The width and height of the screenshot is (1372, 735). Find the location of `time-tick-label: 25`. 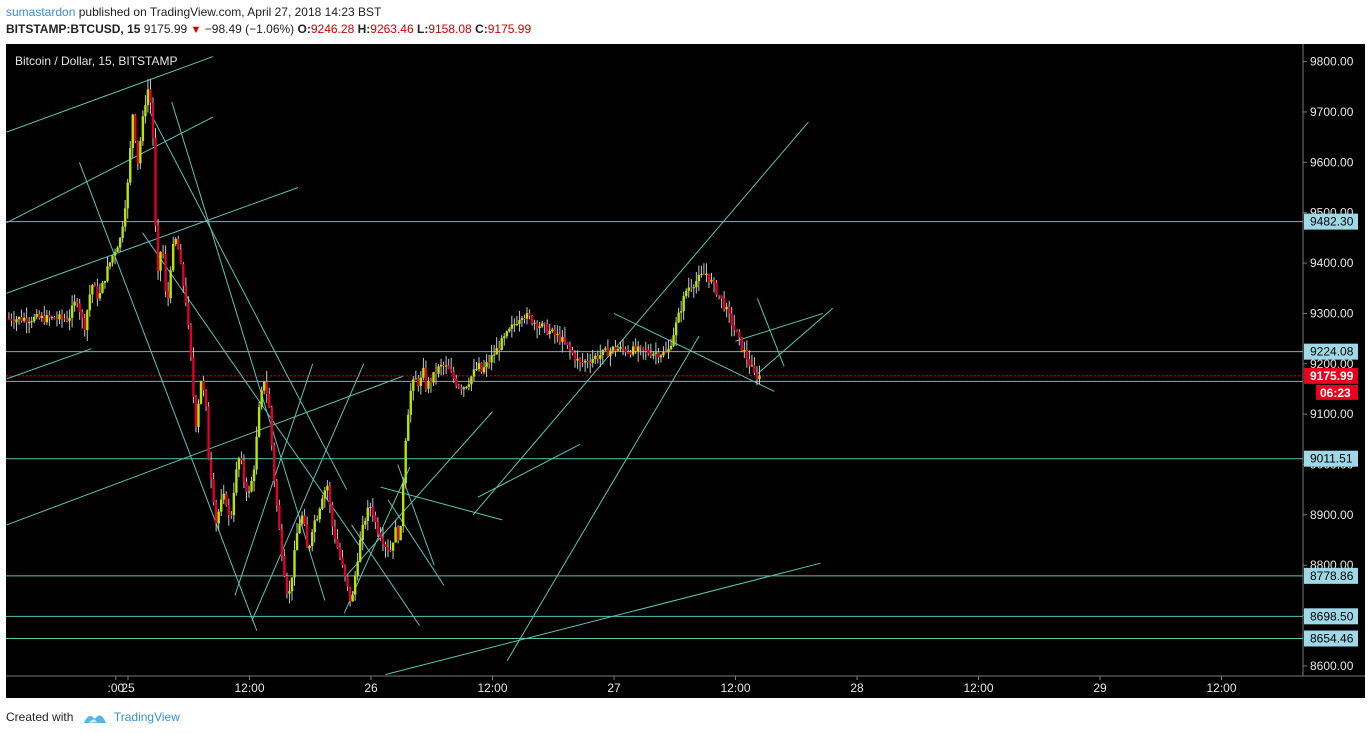

time-tick-label: 25 is located at coordinates (128, 688).